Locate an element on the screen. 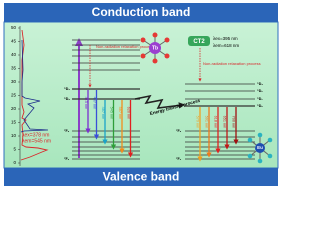 The width and height of the screenshot is (320, 240). tick-label: 10 is located at coordinates (14, 135).